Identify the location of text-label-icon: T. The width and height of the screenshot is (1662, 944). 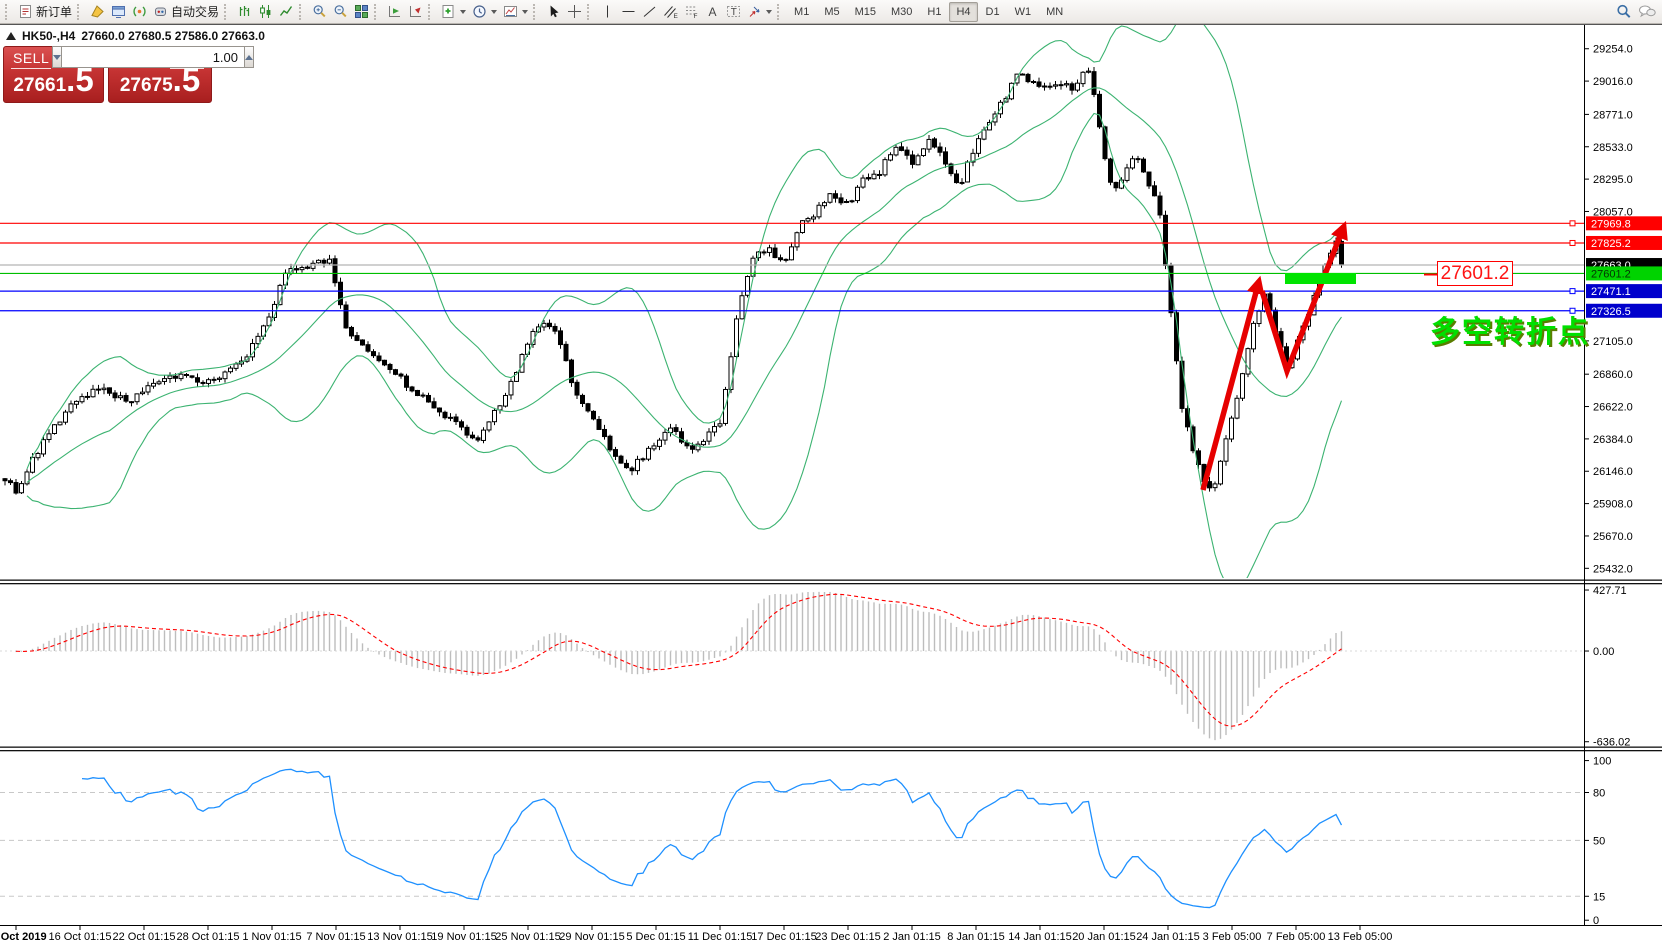
(733, 11).